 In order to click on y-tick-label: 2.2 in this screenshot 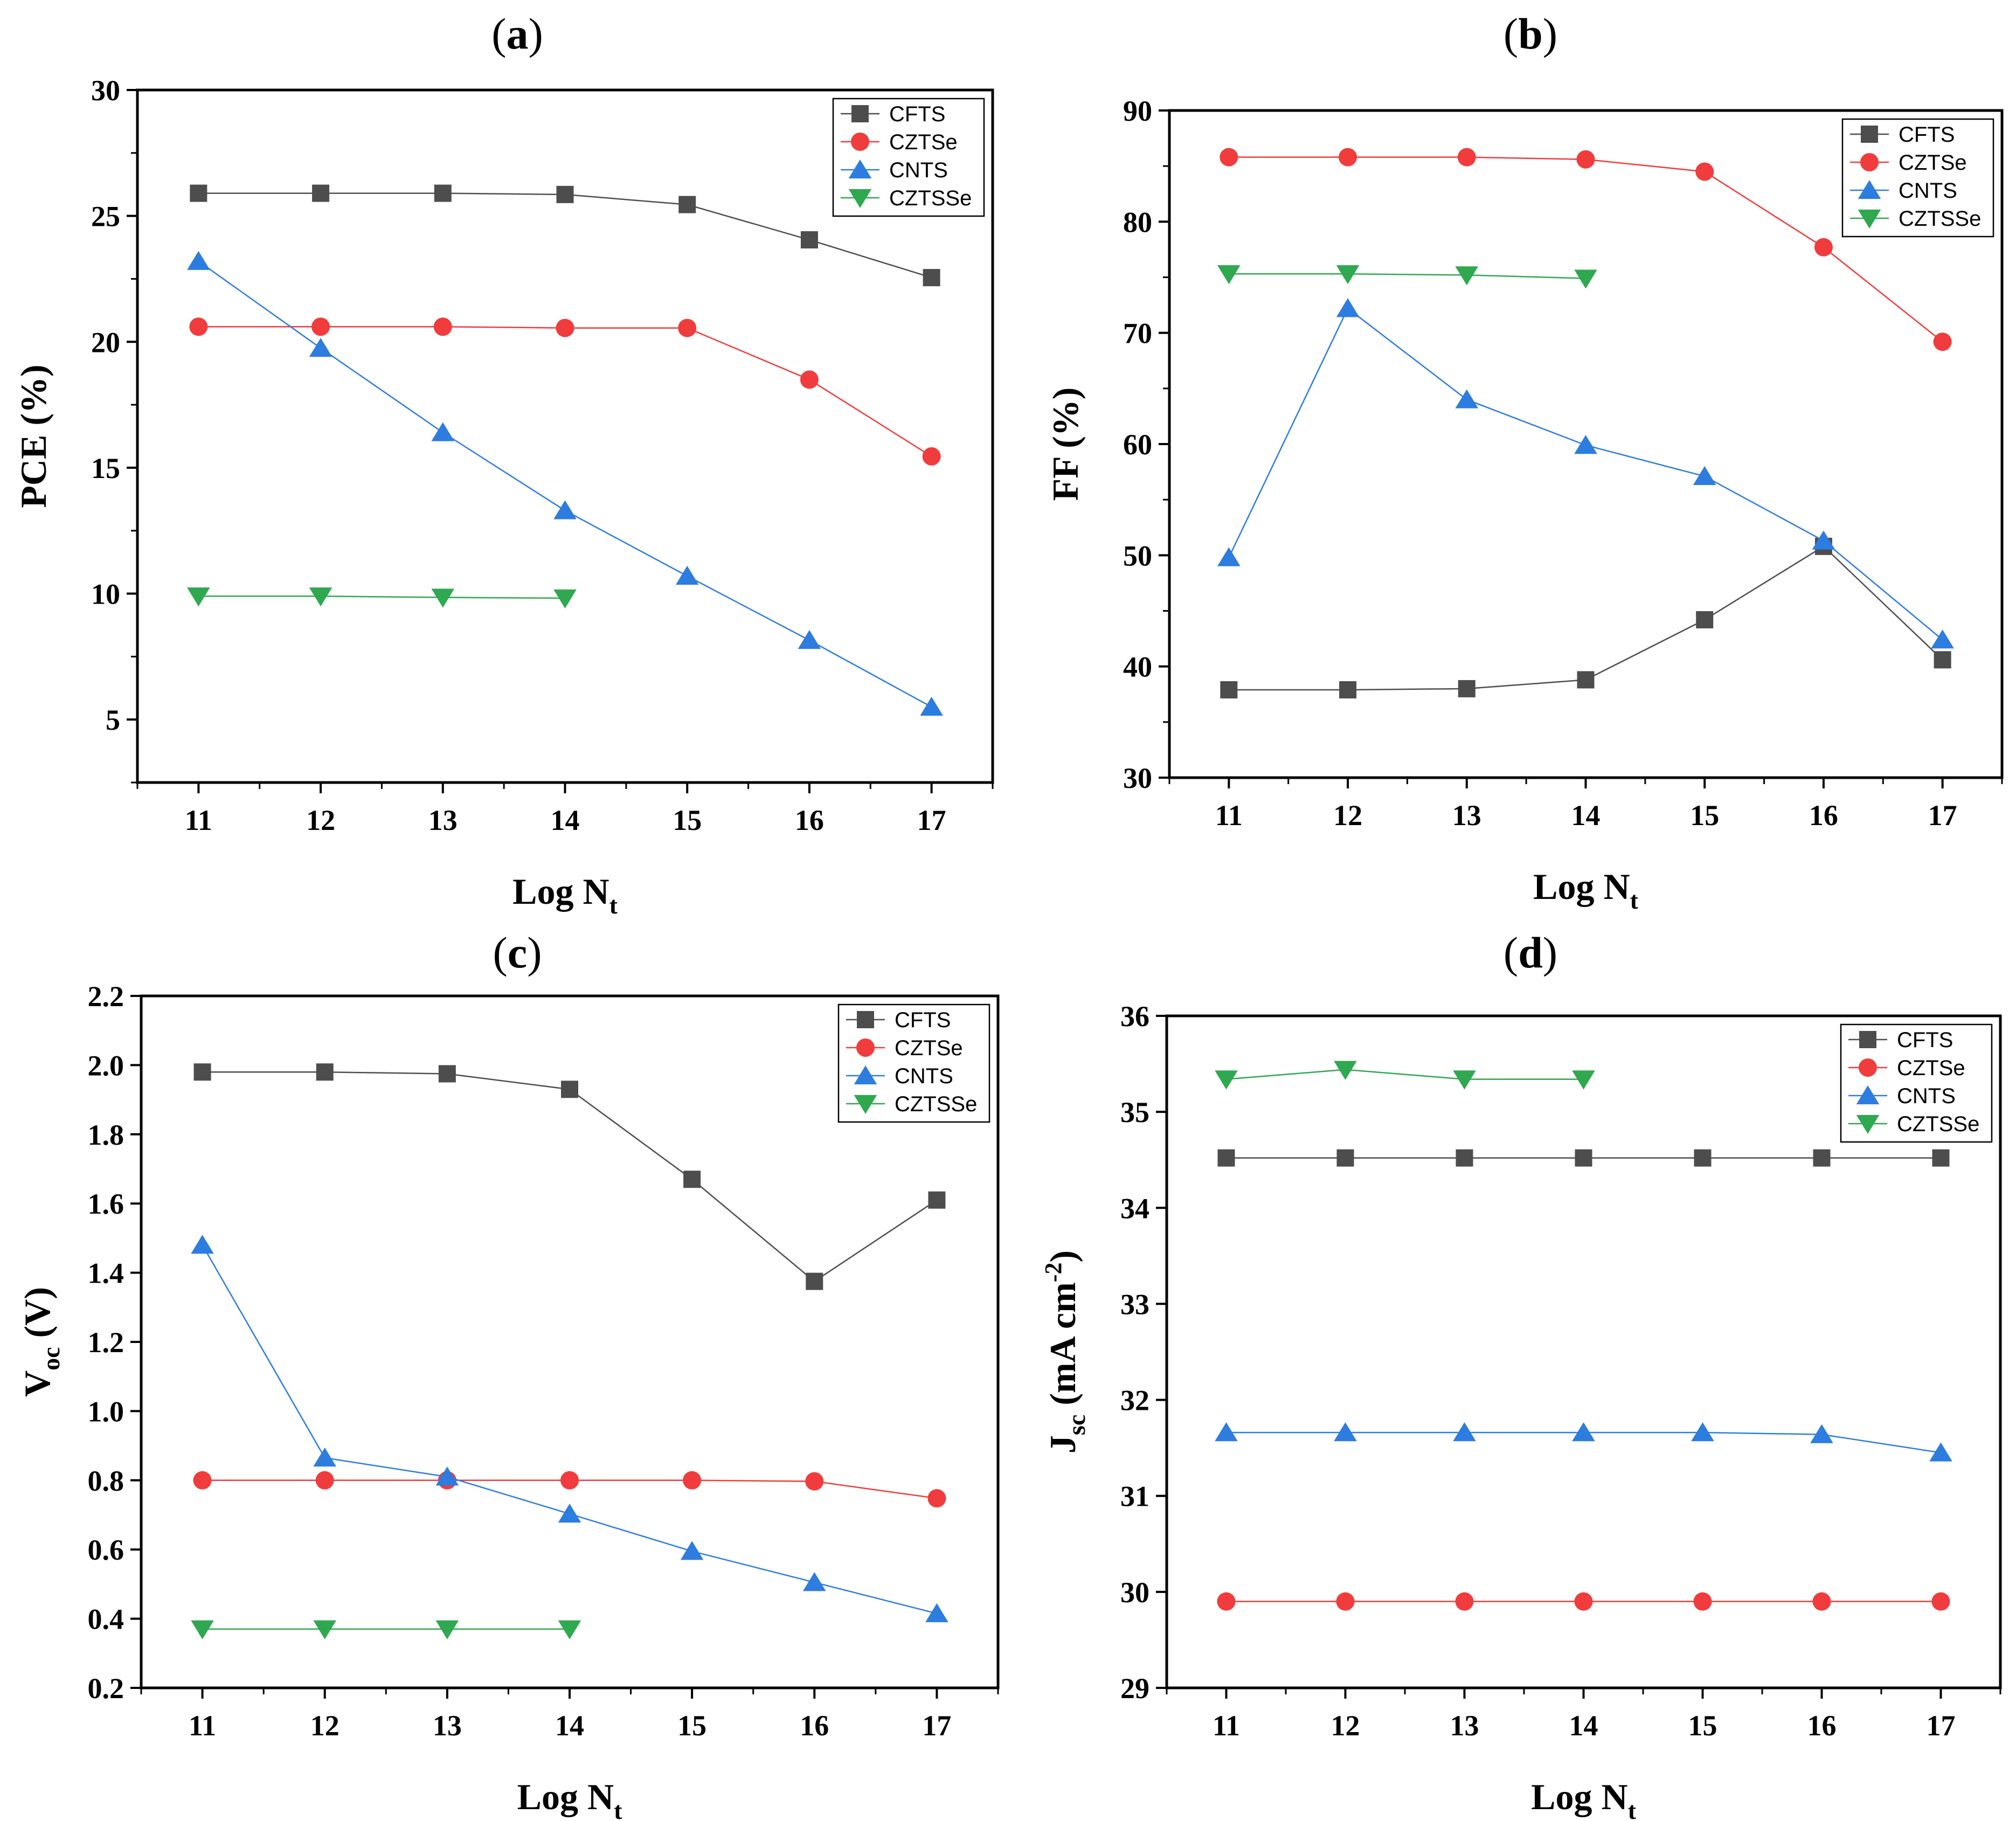, I will do `click(106, 997)`.